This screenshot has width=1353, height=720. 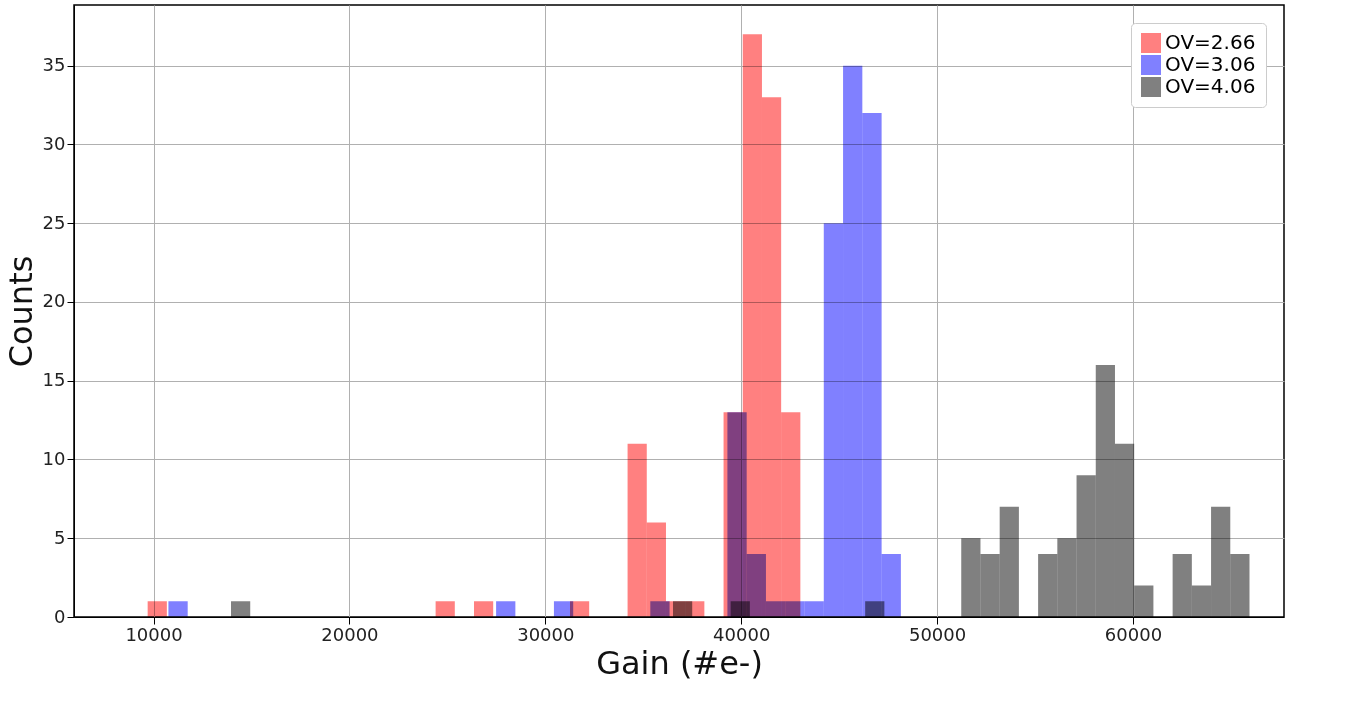 I want to click on y-tick-label: 10, so click(x=54, y=458).